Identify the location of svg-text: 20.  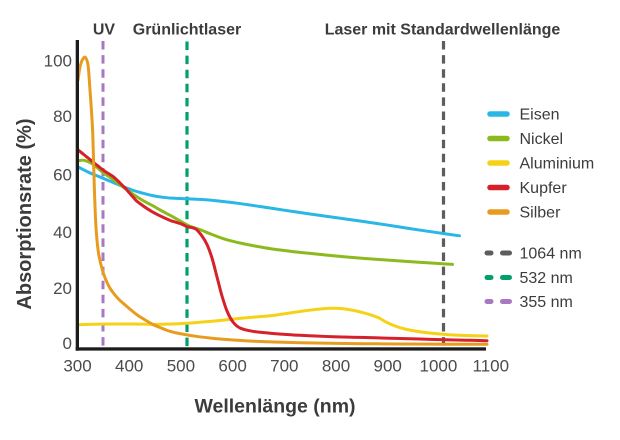
(62, 288).